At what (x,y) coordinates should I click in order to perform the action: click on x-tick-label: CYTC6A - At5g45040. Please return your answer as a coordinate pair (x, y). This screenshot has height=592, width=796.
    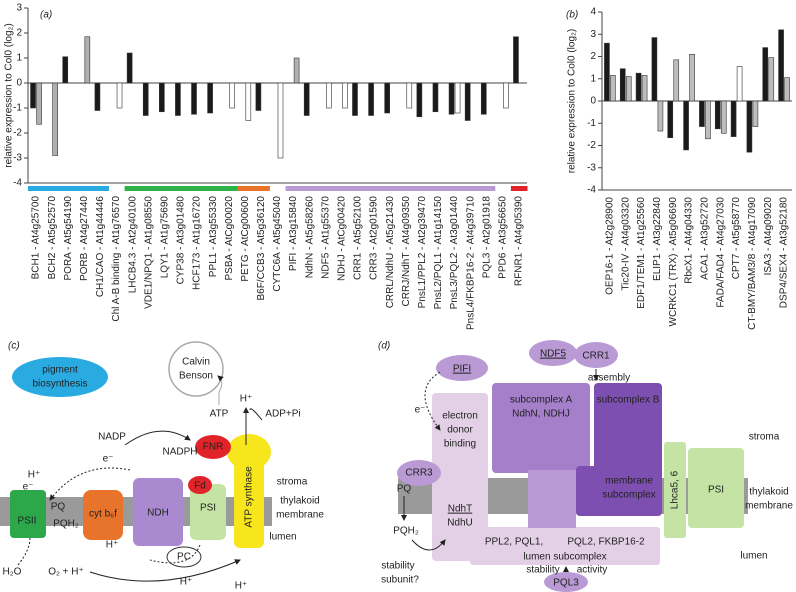
    Looking at the image, I should click on (277, 244).